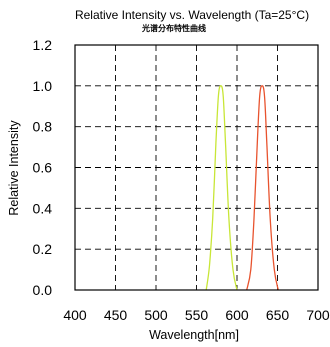  What do you see at coordinates (43, 249) in the screenshot?
I see `y-tick-label: 0.2` at bounding box center [43, 249].